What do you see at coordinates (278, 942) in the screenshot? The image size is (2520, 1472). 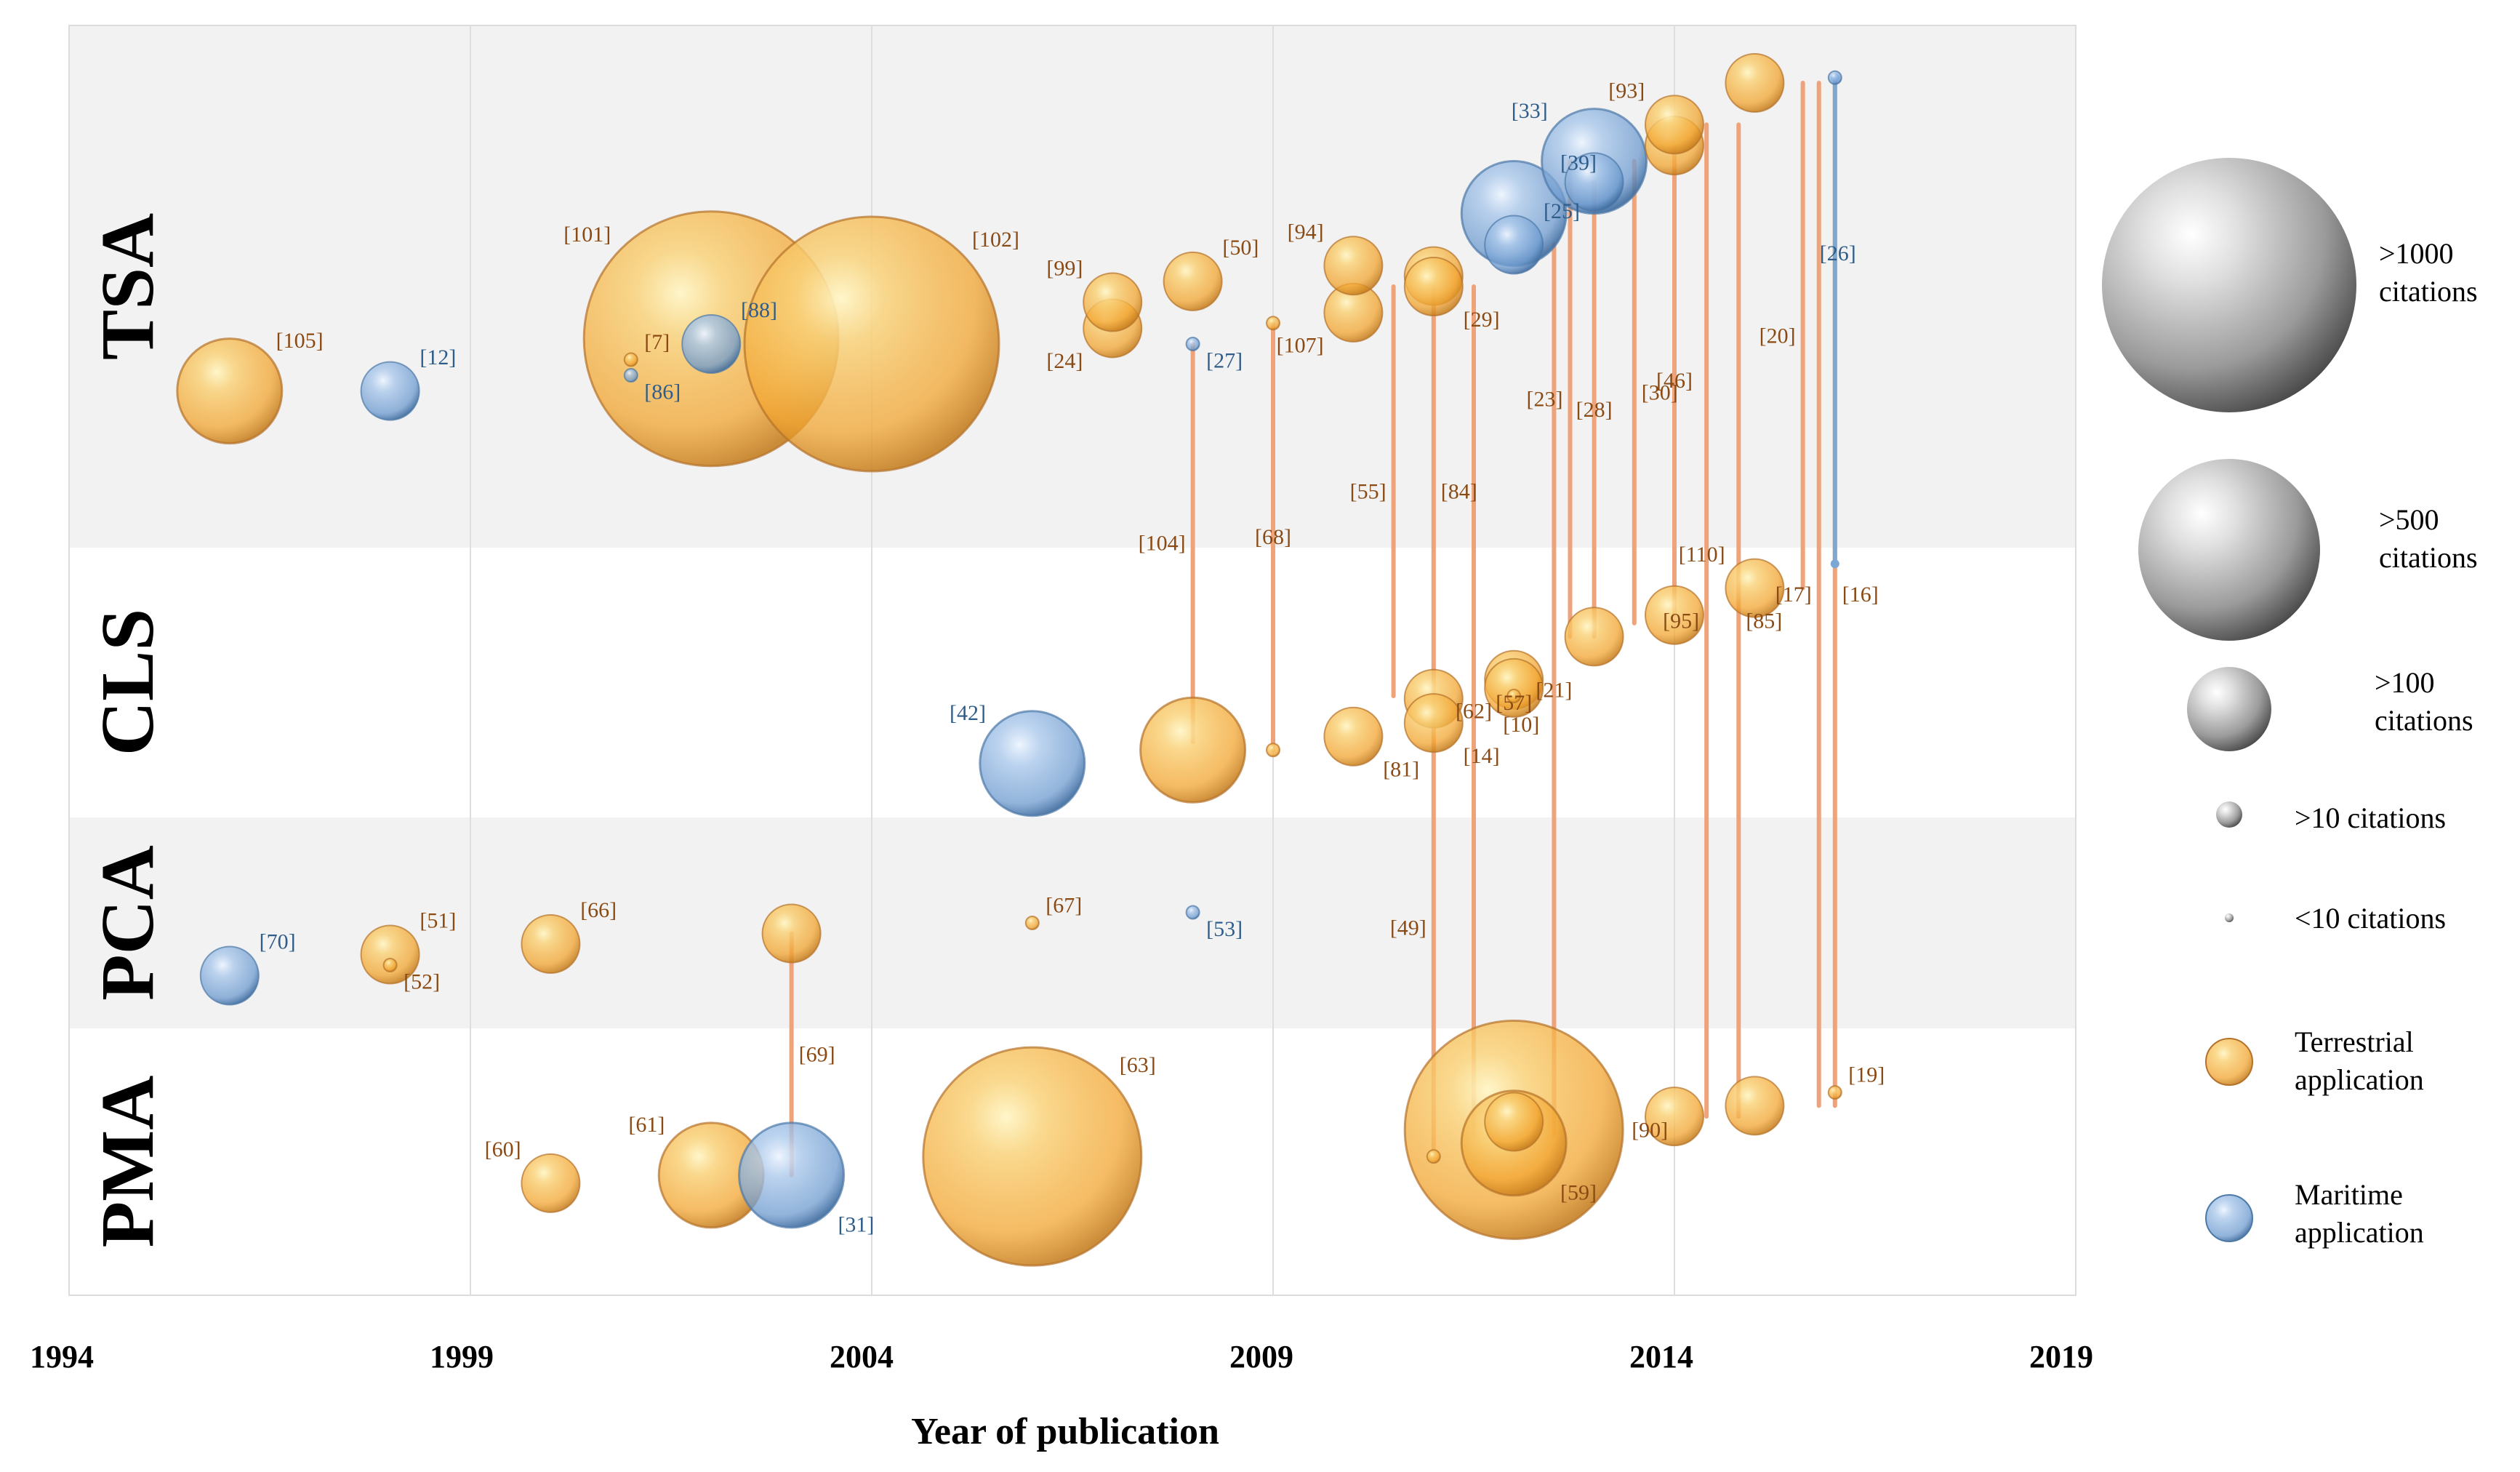 I see `reference-label: [70]` at bounding box center [278, 942].